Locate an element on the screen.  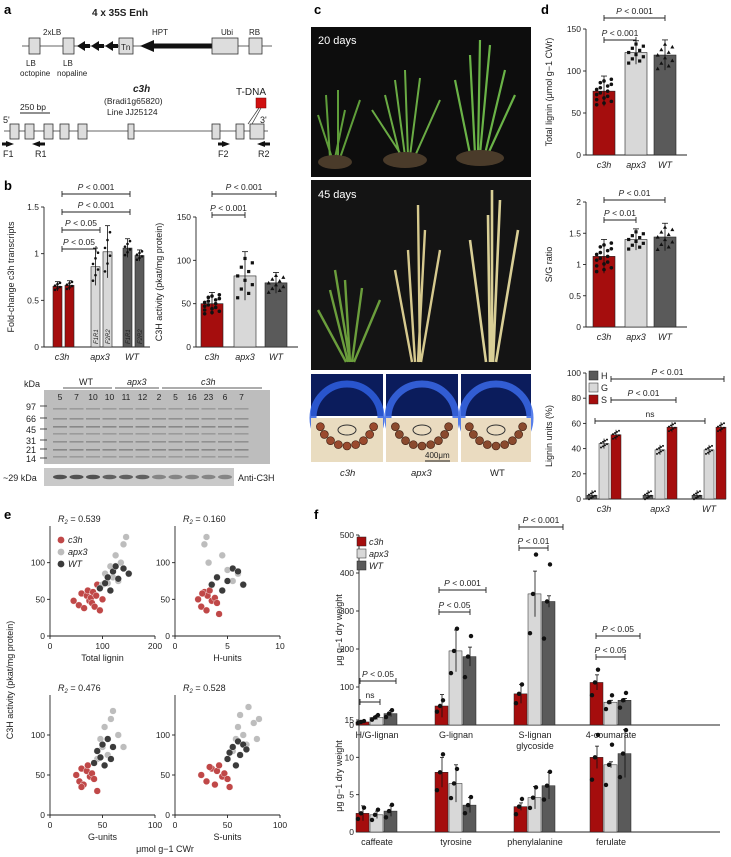
blot-lane-number: 11 is located at coordinates (126, 397).